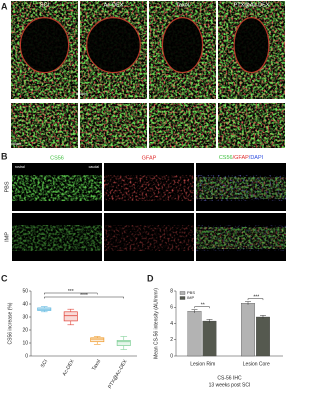 Image resolution: width=320 pixels, height=400 pixels. Describe the element at coordinates (149, 158) in the screenshot. I see `channel-title: GFAP` at that location.